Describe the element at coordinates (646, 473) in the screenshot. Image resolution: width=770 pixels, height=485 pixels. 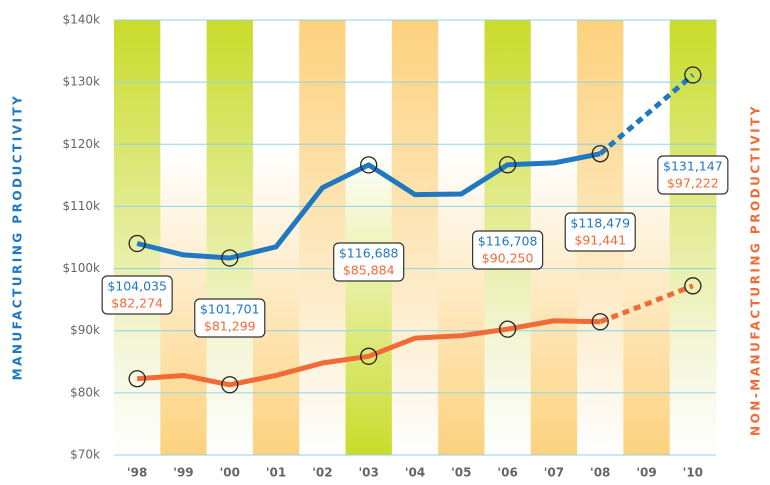
I see `x-tick-label: '09` at that location.